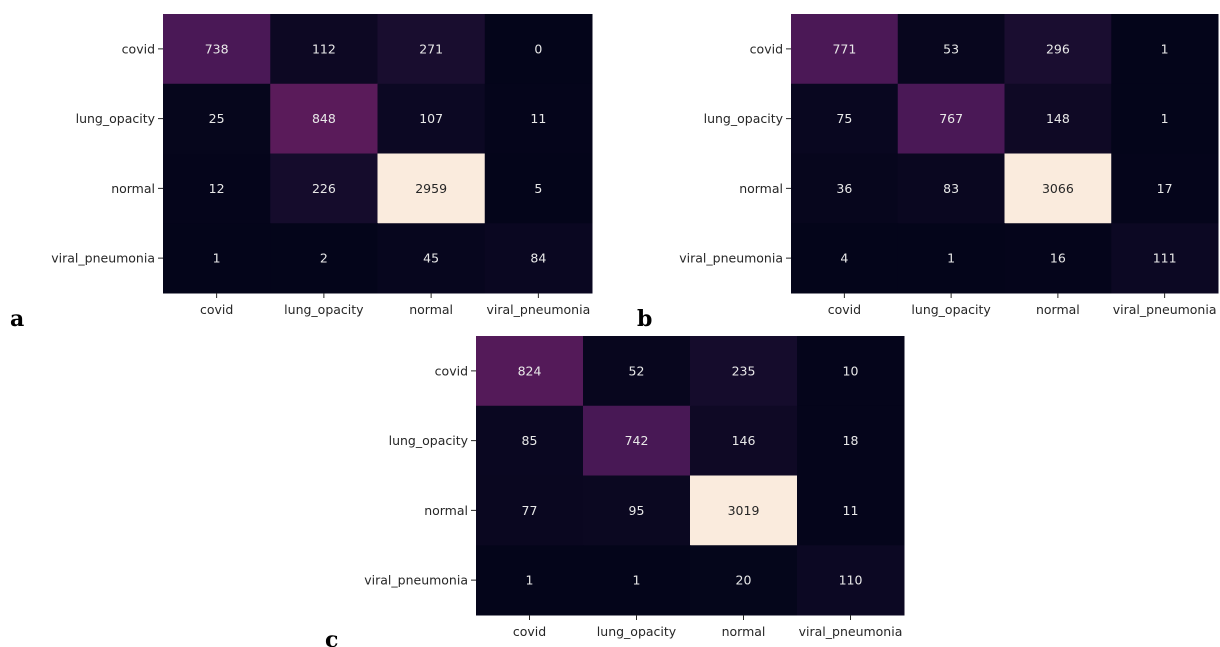 Image resolution: width=1220 pixels, height=647 pixels. I want to click on cell-value-label: 110, so click(851, 580).